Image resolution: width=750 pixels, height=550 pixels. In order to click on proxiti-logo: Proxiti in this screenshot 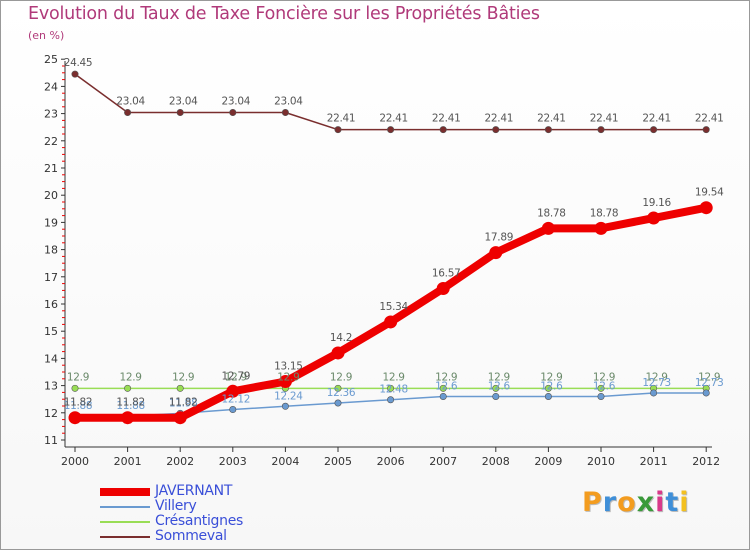, I will do `click(636, 502)`.